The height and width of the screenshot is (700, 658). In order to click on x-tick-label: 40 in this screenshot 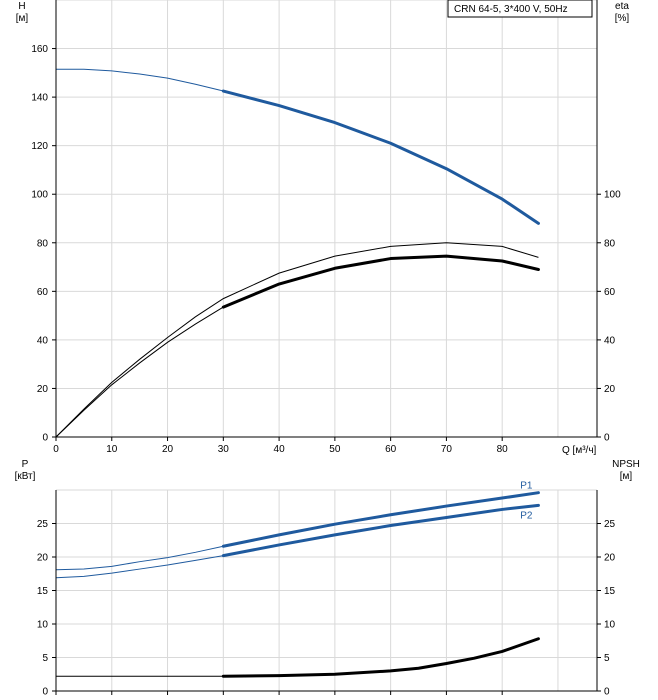, I will do `click(280, 449)`.